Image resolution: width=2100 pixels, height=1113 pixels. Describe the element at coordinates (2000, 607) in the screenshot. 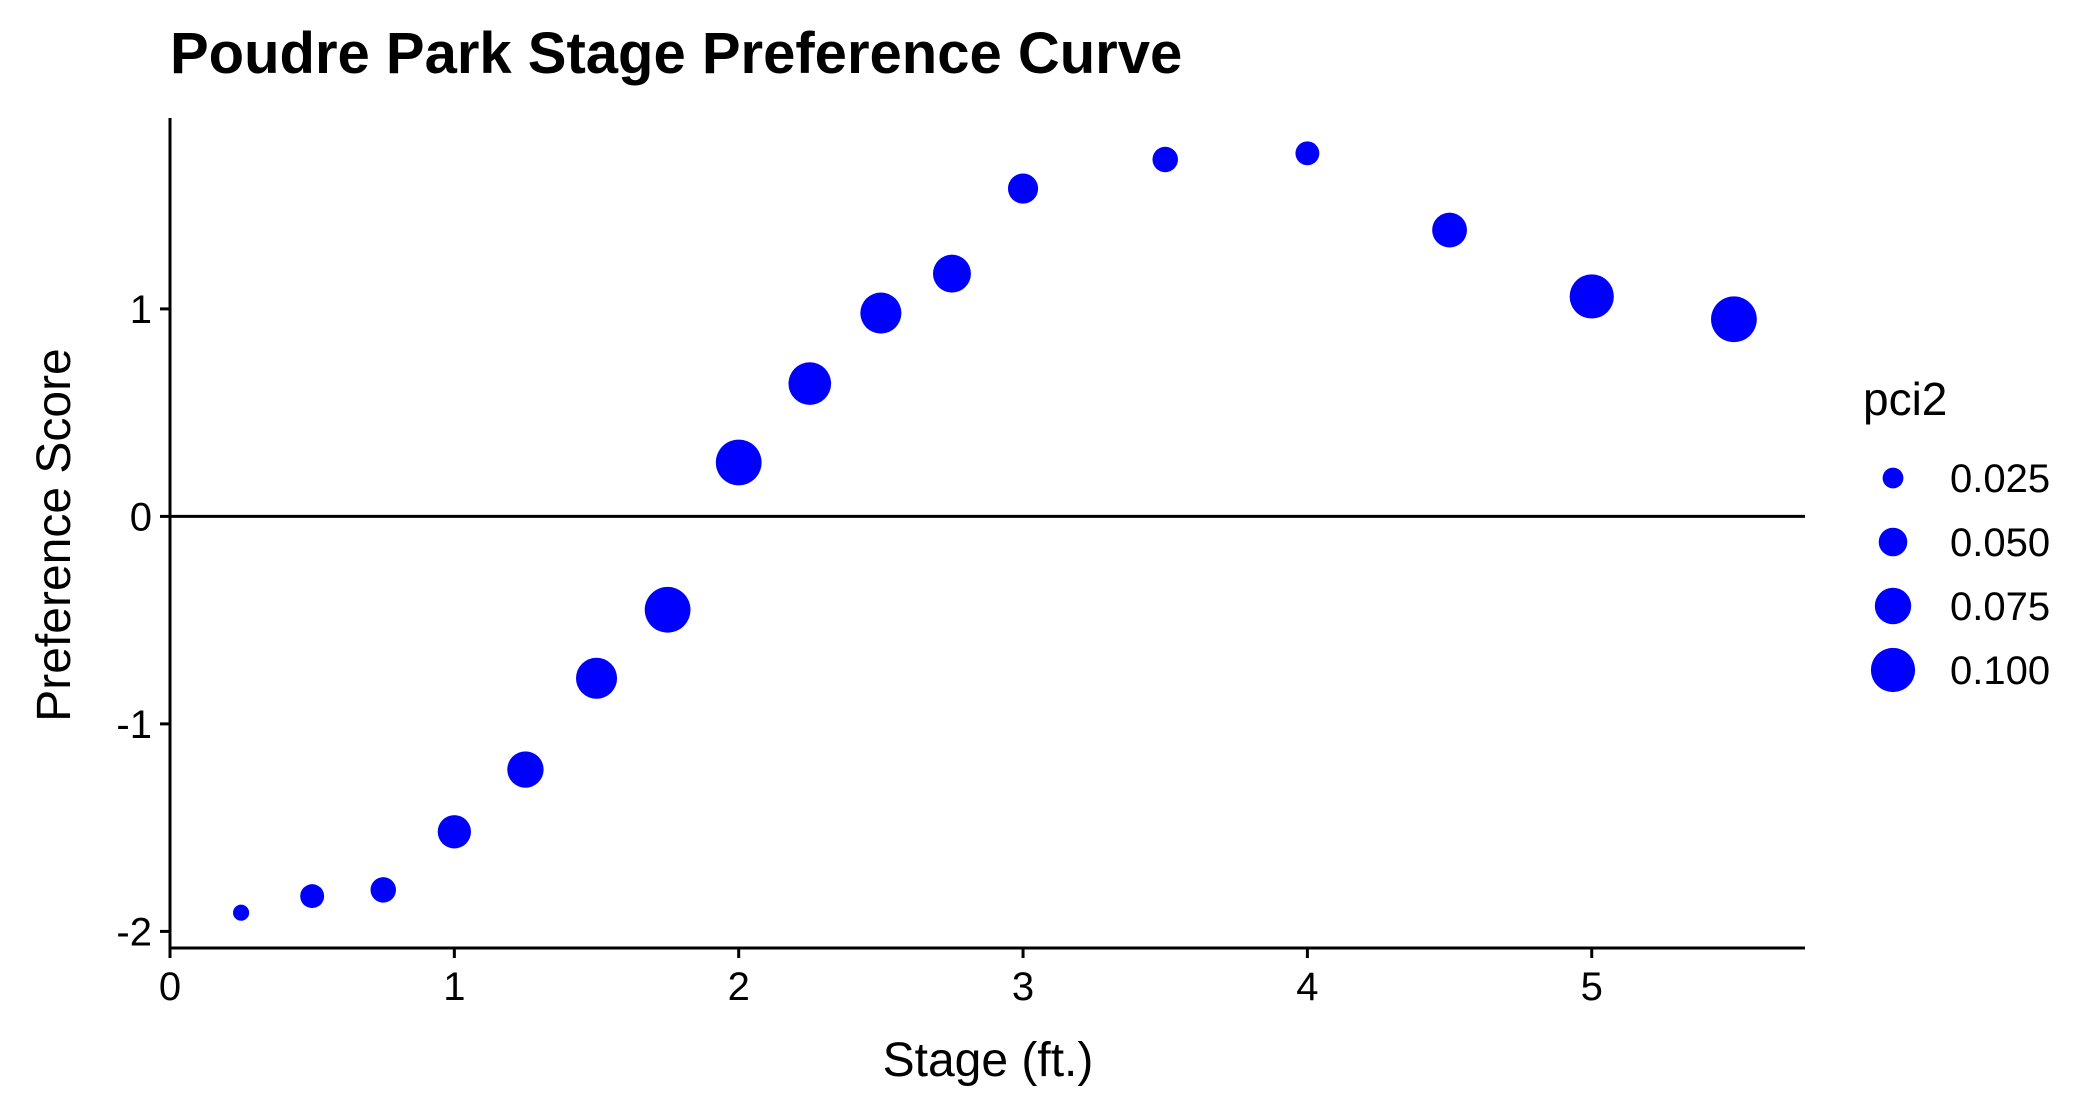

I see `legend-label: 0.075` at that location.